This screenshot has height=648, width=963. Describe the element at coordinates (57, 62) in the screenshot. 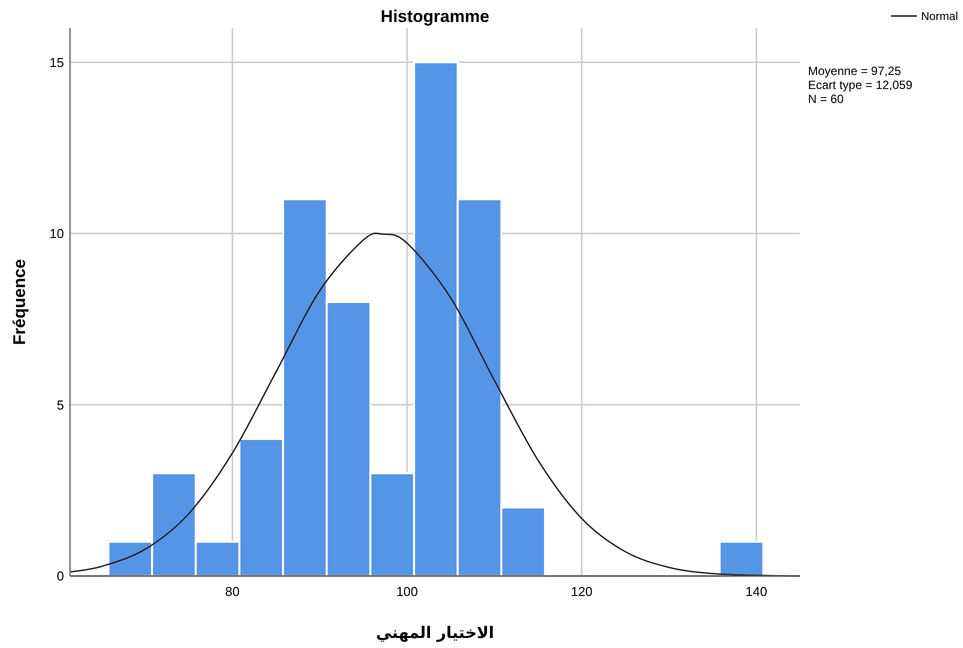

I see `y-tick-label: 15` at that location.